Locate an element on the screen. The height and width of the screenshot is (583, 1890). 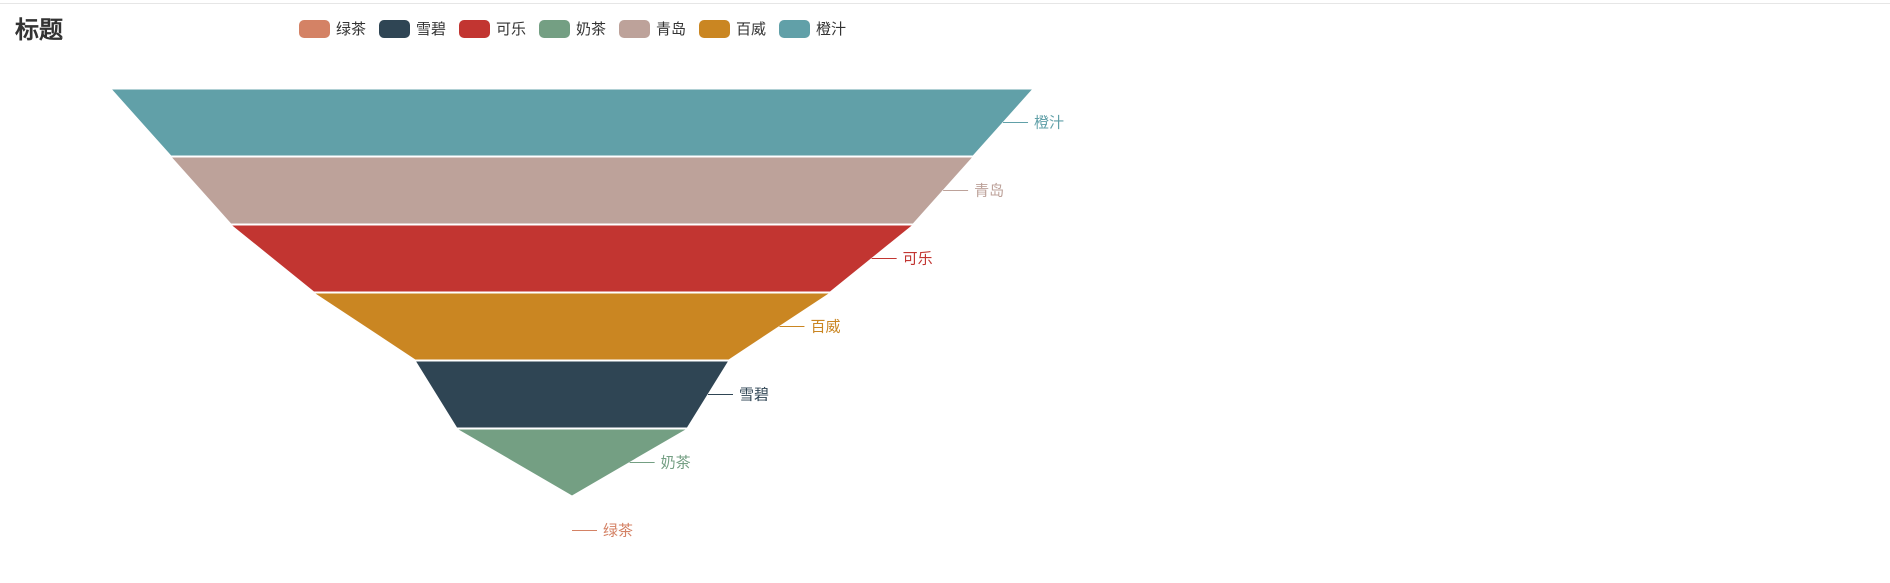
funnel-label: 百威 is located at coordinates (825, 327).